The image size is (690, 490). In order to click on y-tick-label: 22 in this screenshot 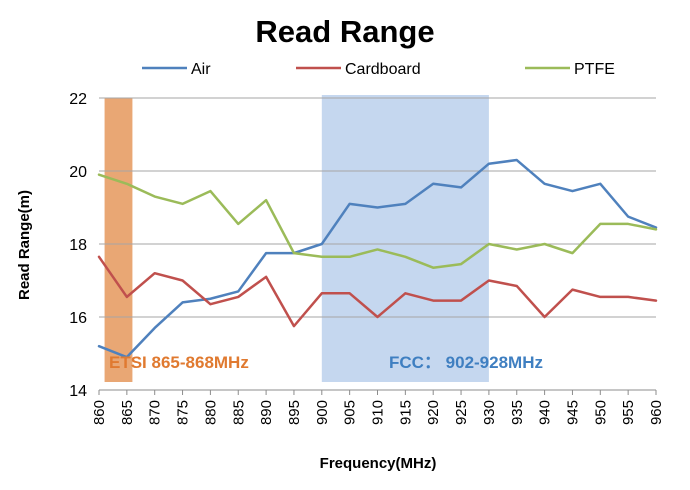, I will do `click(78, 99)`.